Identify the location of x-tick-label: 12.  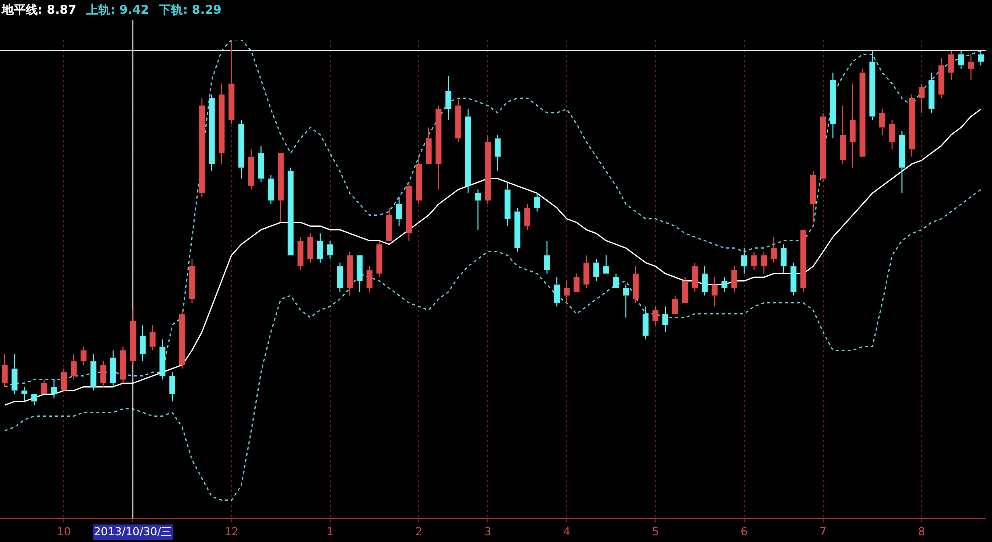
(231, 531).